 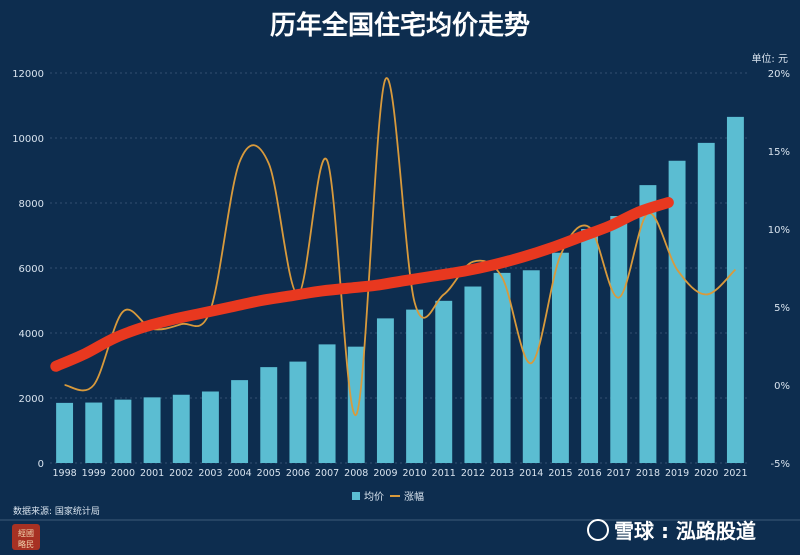 I want to click on right-axis-tick-label: -5%, so click(x=780, y=464).